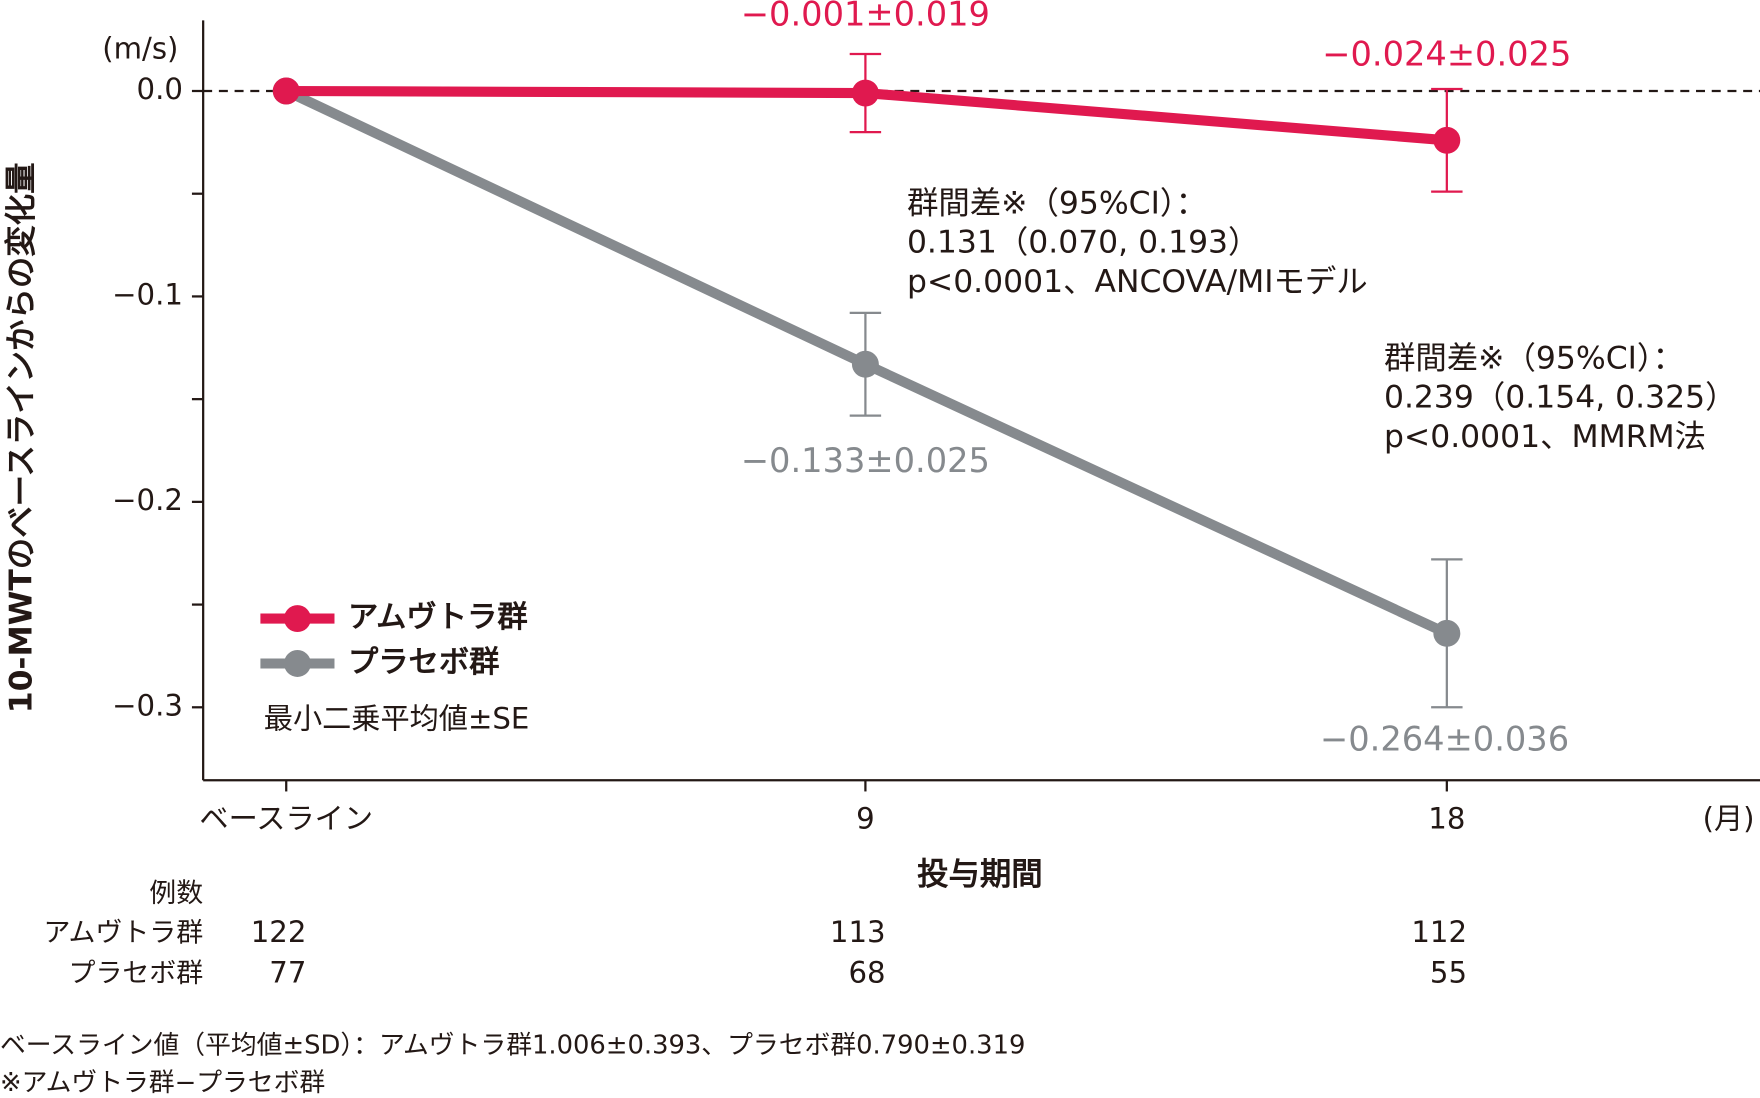  I want to click on table-row-name: アムヴトラ群, so click(124, 933).